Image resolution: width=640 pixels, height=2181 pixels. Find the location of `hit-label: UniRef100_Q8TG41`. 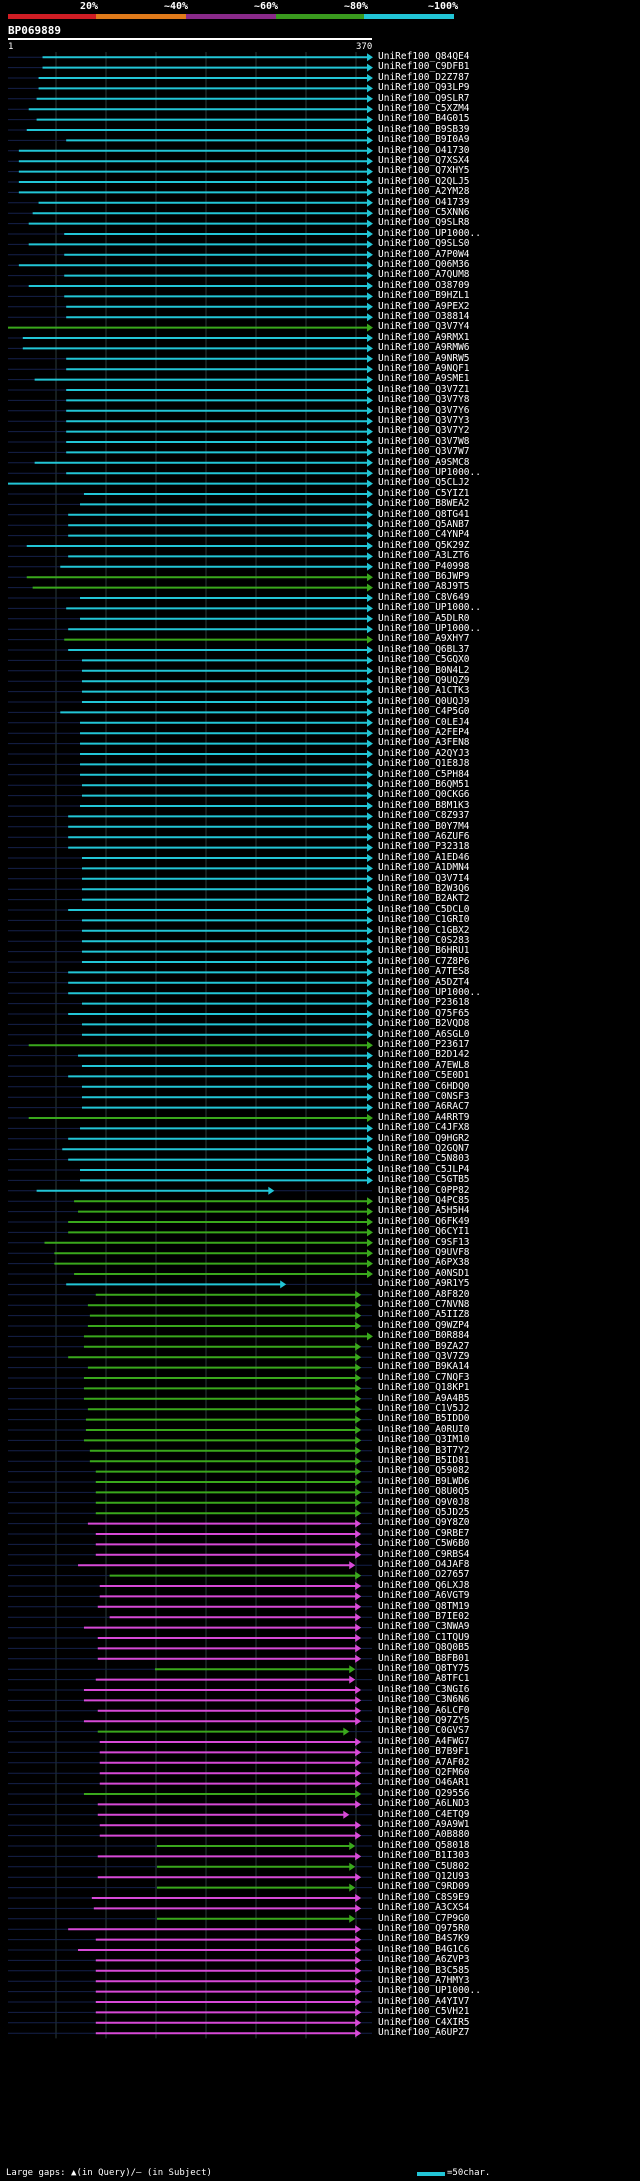

hit-label: UniRef100_Q8TG41 is located at coordinates (424, 514).